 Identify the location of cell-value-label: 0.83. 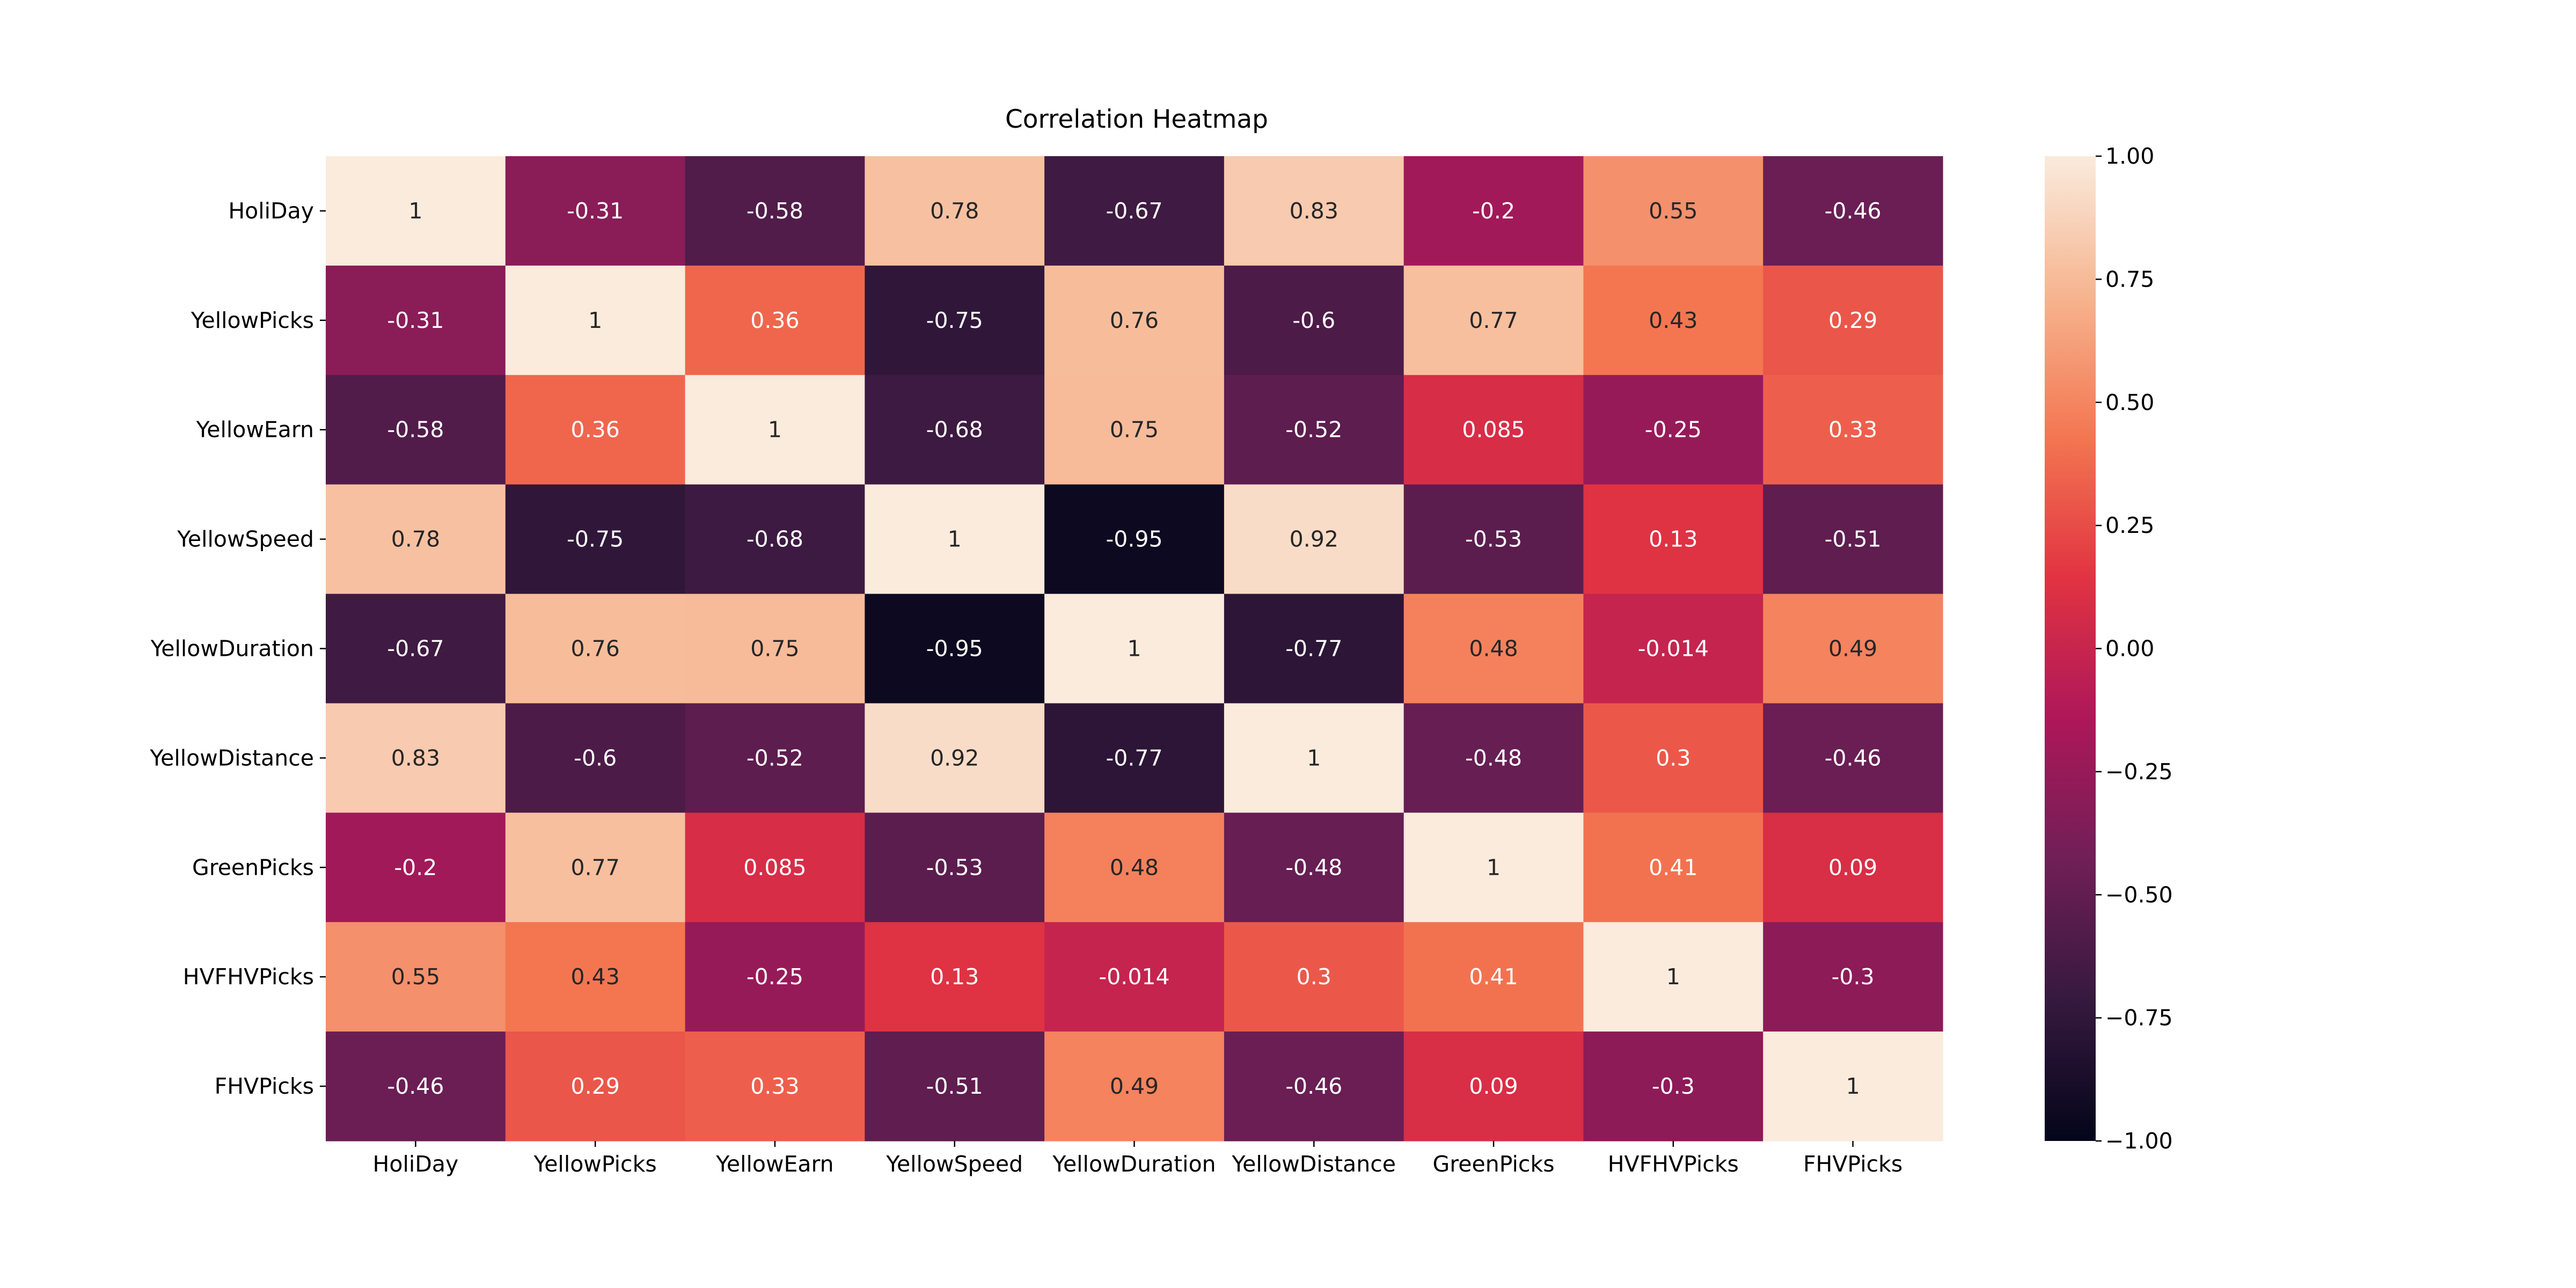
(1314, 211).